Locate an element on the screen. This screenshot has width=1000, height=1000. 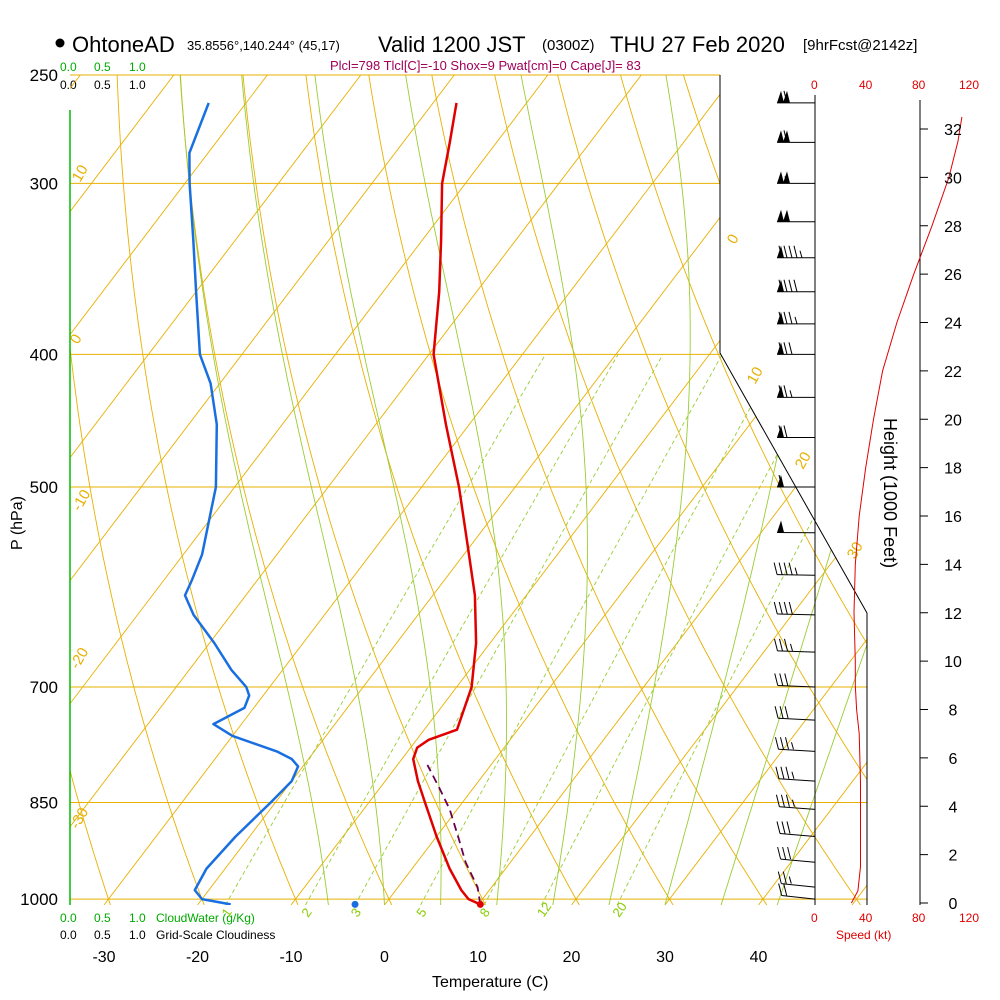
parcel-line is located at coordinates (454, 834).